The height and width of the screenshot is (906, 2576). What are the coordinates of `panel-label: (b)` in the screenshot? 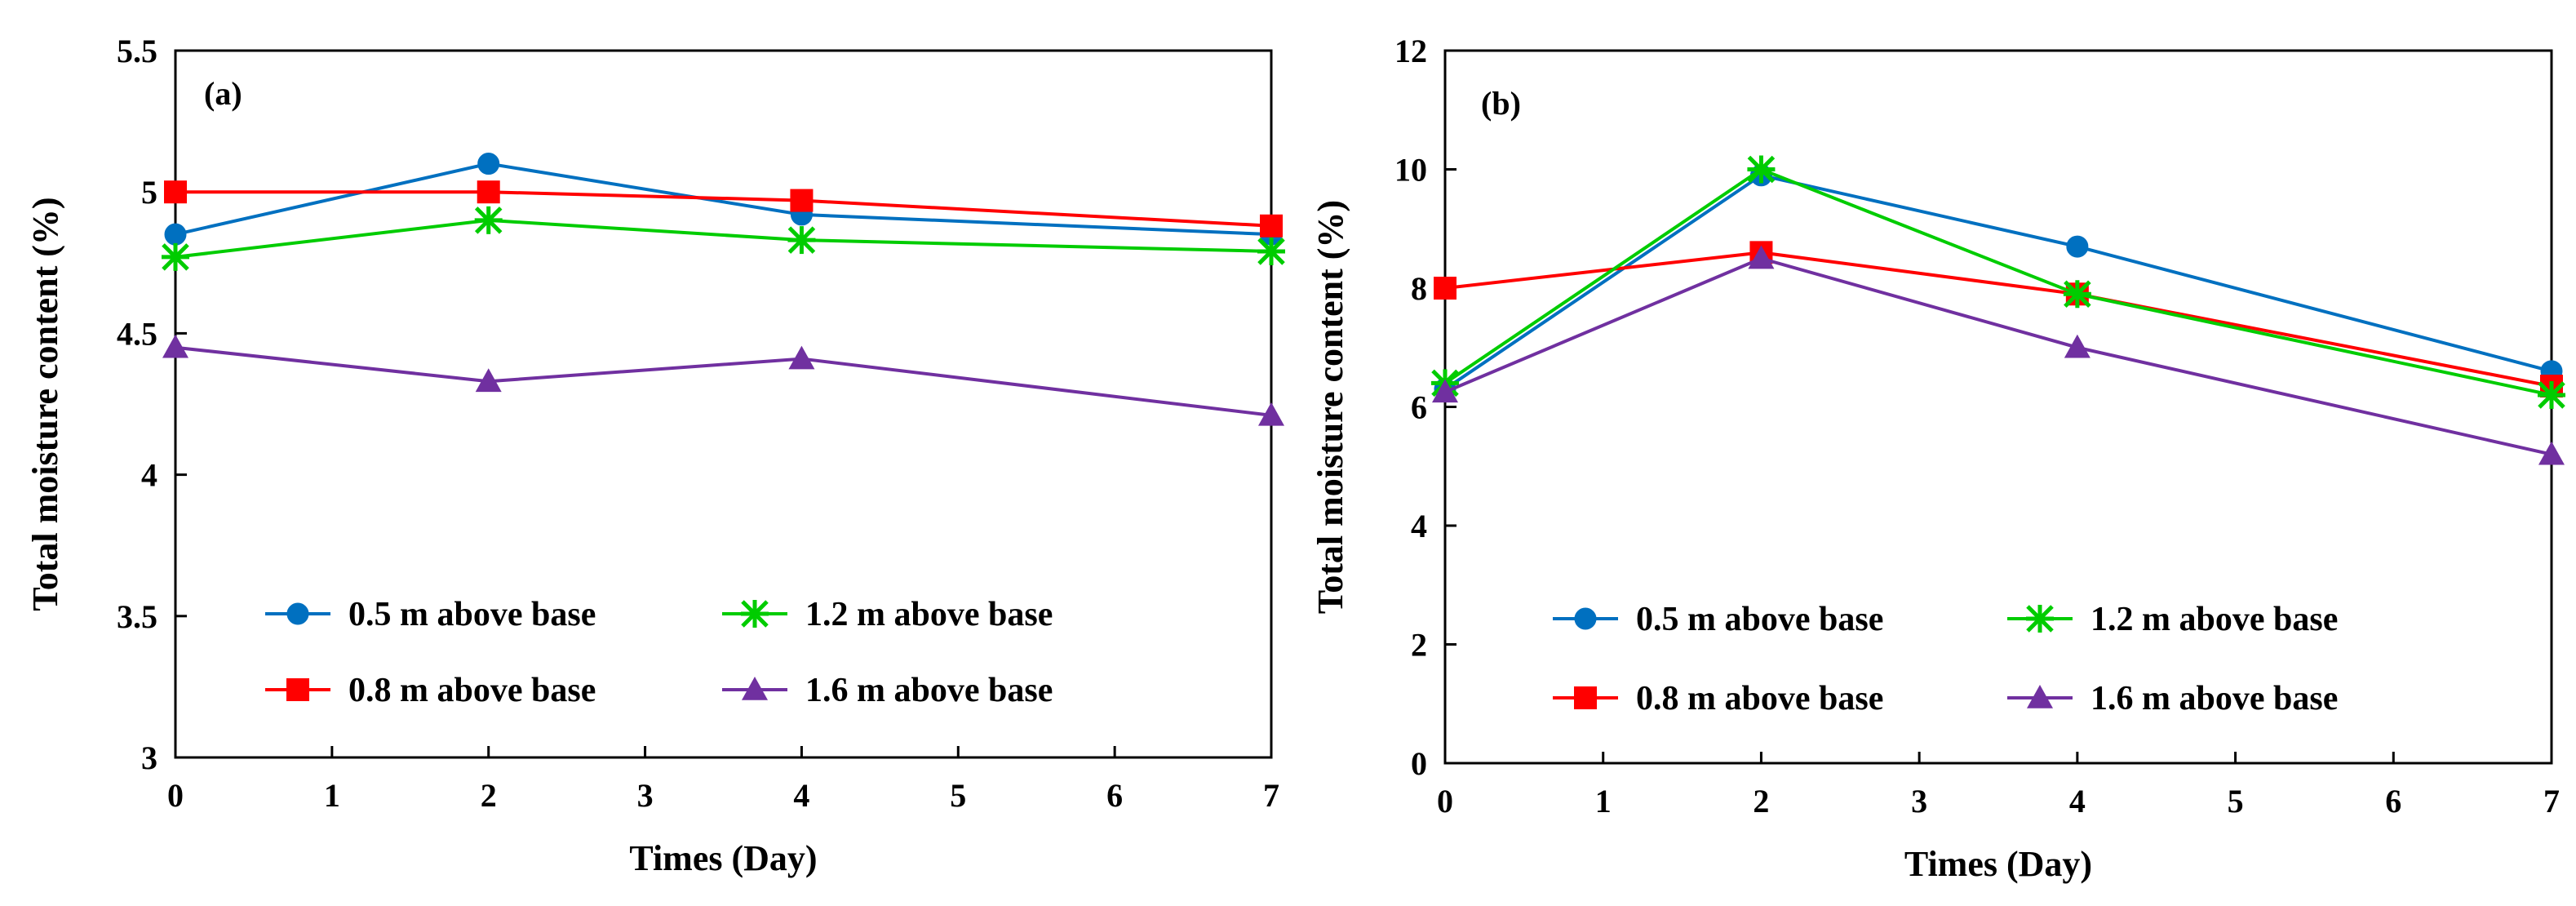 It's located at (1501, 103).